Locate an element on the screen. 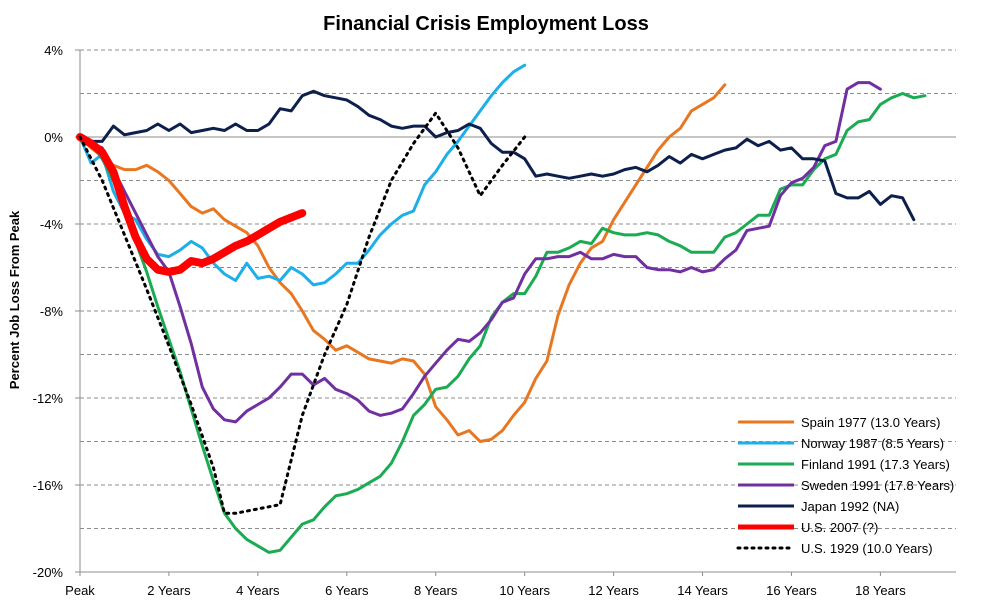 The height and width of the screenshot is (602, 1002). x-tick-label: Peak is located at coordinates (80, 590).